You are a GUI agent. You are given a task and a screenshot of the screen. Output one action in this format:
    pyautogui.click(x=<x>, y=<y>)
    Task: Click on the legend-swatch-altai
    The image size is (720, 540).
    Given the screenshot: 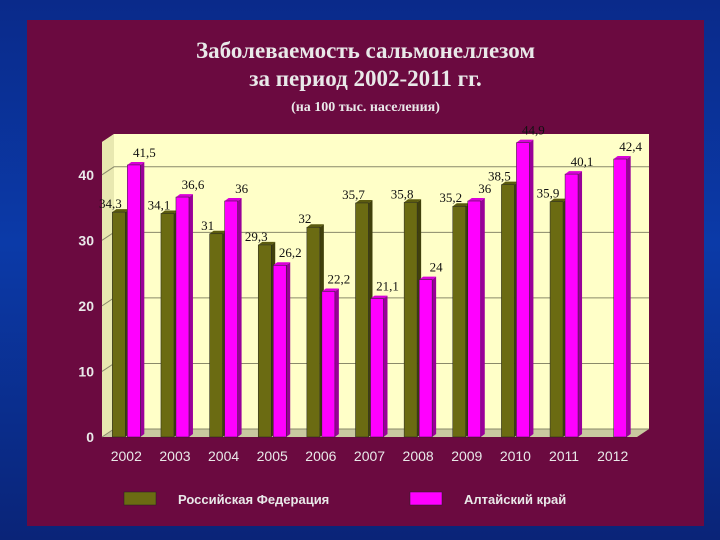 What is the action you would take?
    pyautogui.click(x=426, y=498)
    